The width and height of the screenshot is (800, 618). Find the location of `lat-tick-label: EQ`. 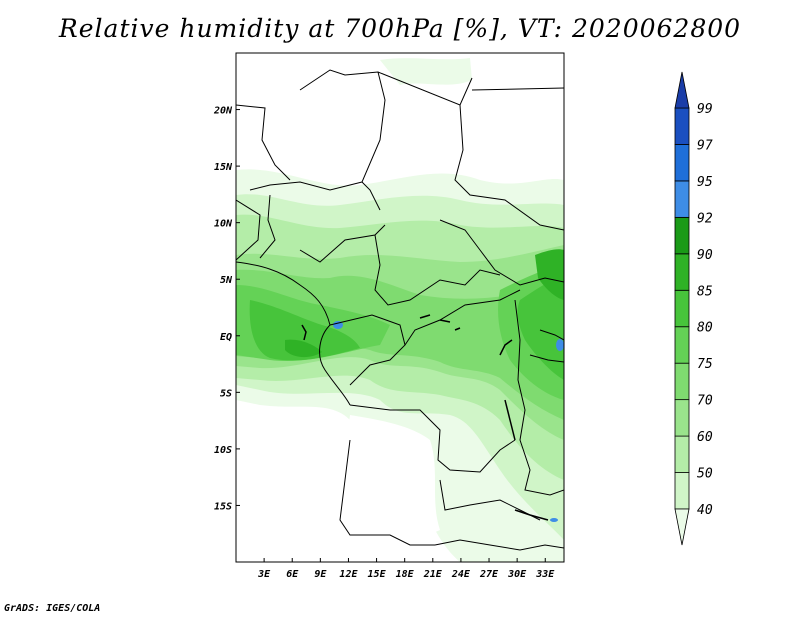

lat-tick-label: EQ is located at coordinates (226, 337).